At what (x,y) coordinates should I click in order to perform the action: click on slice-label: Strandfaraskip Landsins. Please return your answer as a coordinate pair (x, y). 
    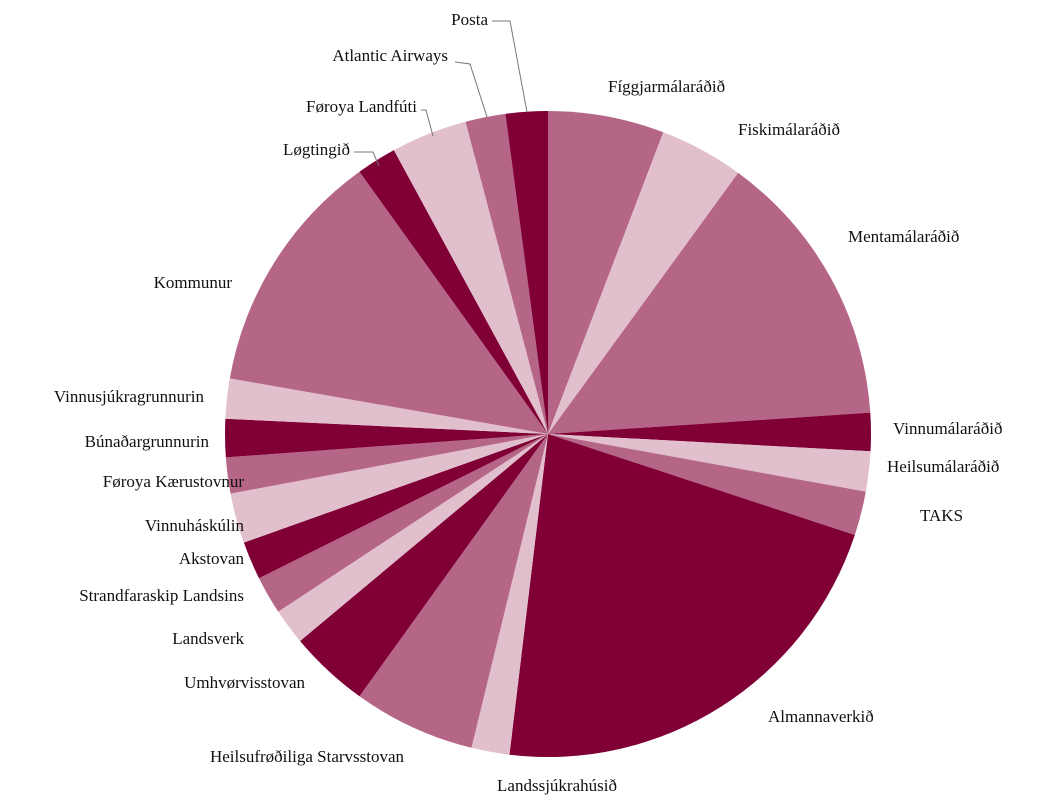
    Looking at the image, I should click on (161, 595).